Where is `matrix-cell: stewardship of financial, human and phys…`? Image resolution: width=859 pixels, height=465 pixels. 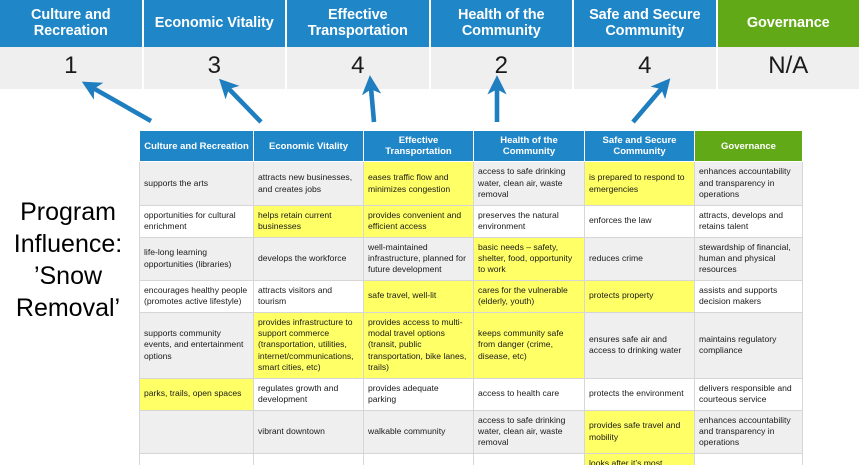 matrix-cell: stewardship of financial, human and phys… is located at coordinates (748, 258).